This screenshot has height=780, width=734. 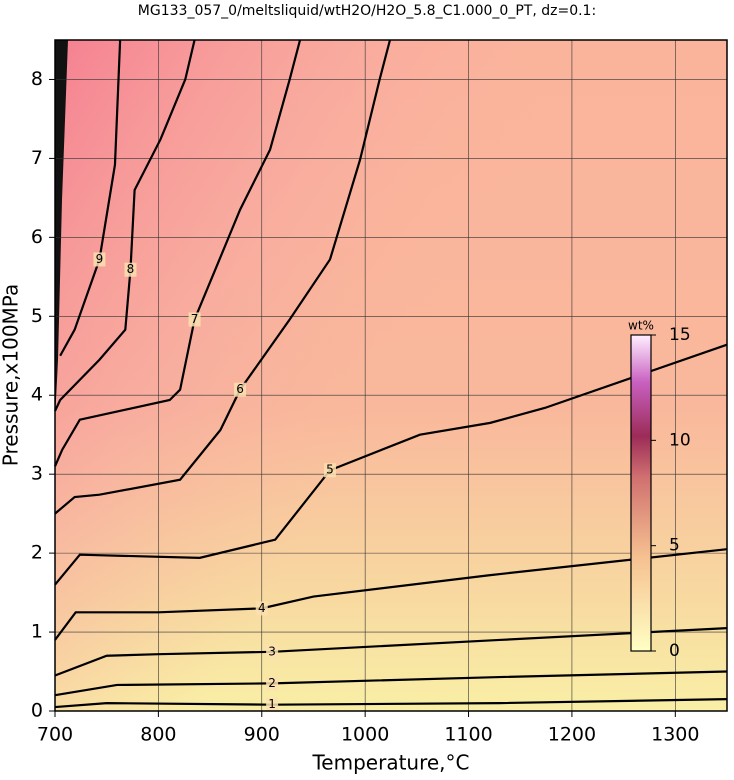 I want to click on colorbar-tick-label: 10, so click(x=680, y=440).